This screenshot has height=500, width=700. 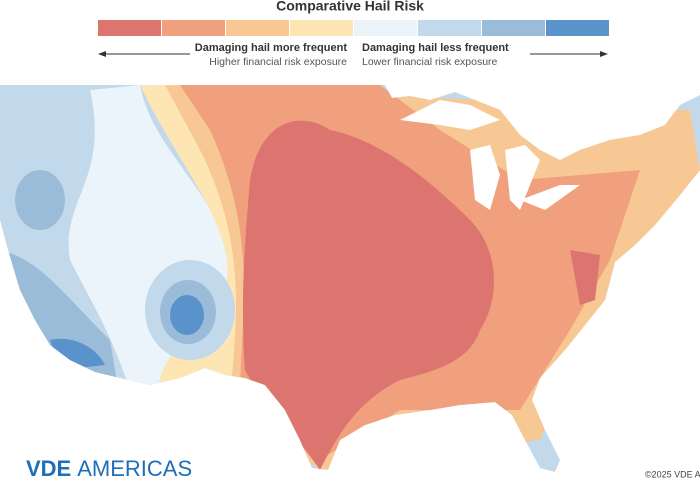 I want to click on great-lakes, so click(x=490, y=155).